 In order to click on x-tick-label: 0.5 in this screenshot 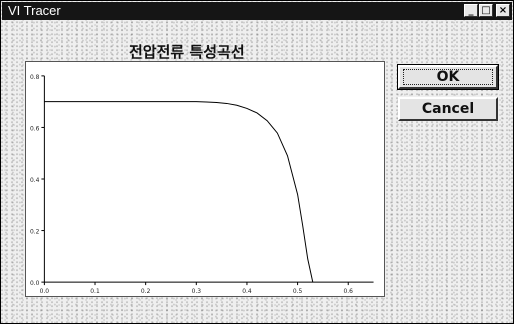, I will do `click(298, 291)`.